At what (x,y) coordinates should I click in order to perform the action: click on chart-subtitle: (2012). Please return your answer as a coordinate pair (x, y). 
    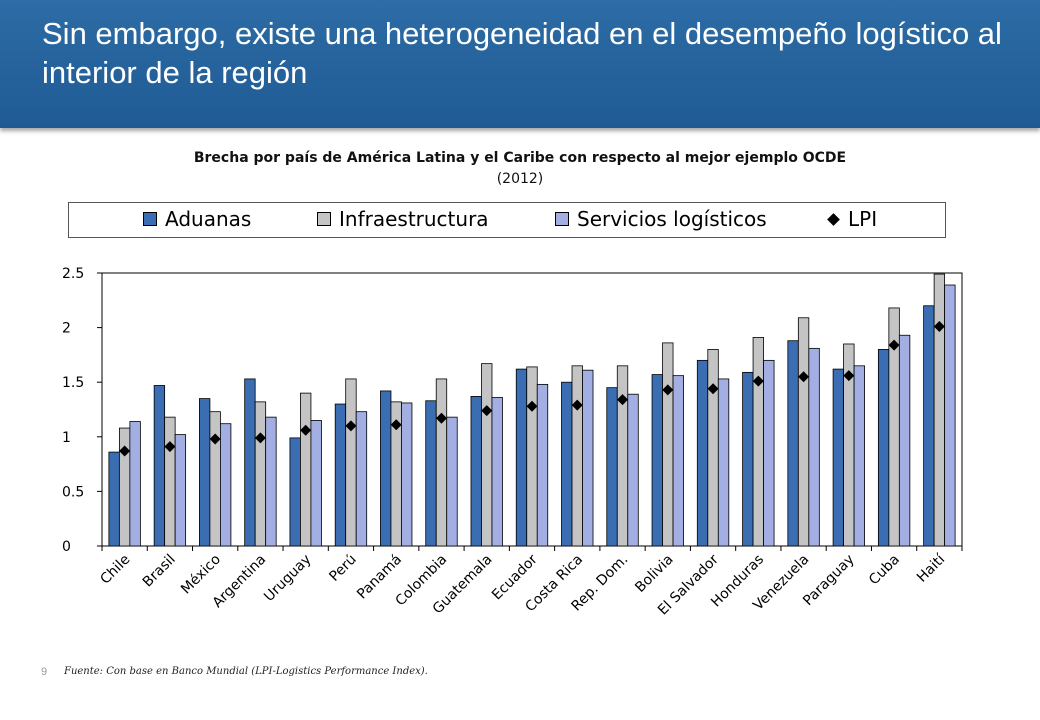
    Looking at the image, I should click on (520, 179).